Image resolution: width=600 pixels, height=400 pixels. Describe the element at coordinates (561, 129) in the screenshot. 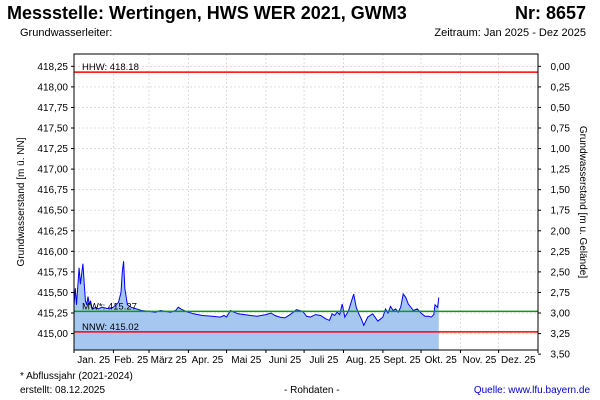

I see `y2-tick-label: 0,75` at that location.